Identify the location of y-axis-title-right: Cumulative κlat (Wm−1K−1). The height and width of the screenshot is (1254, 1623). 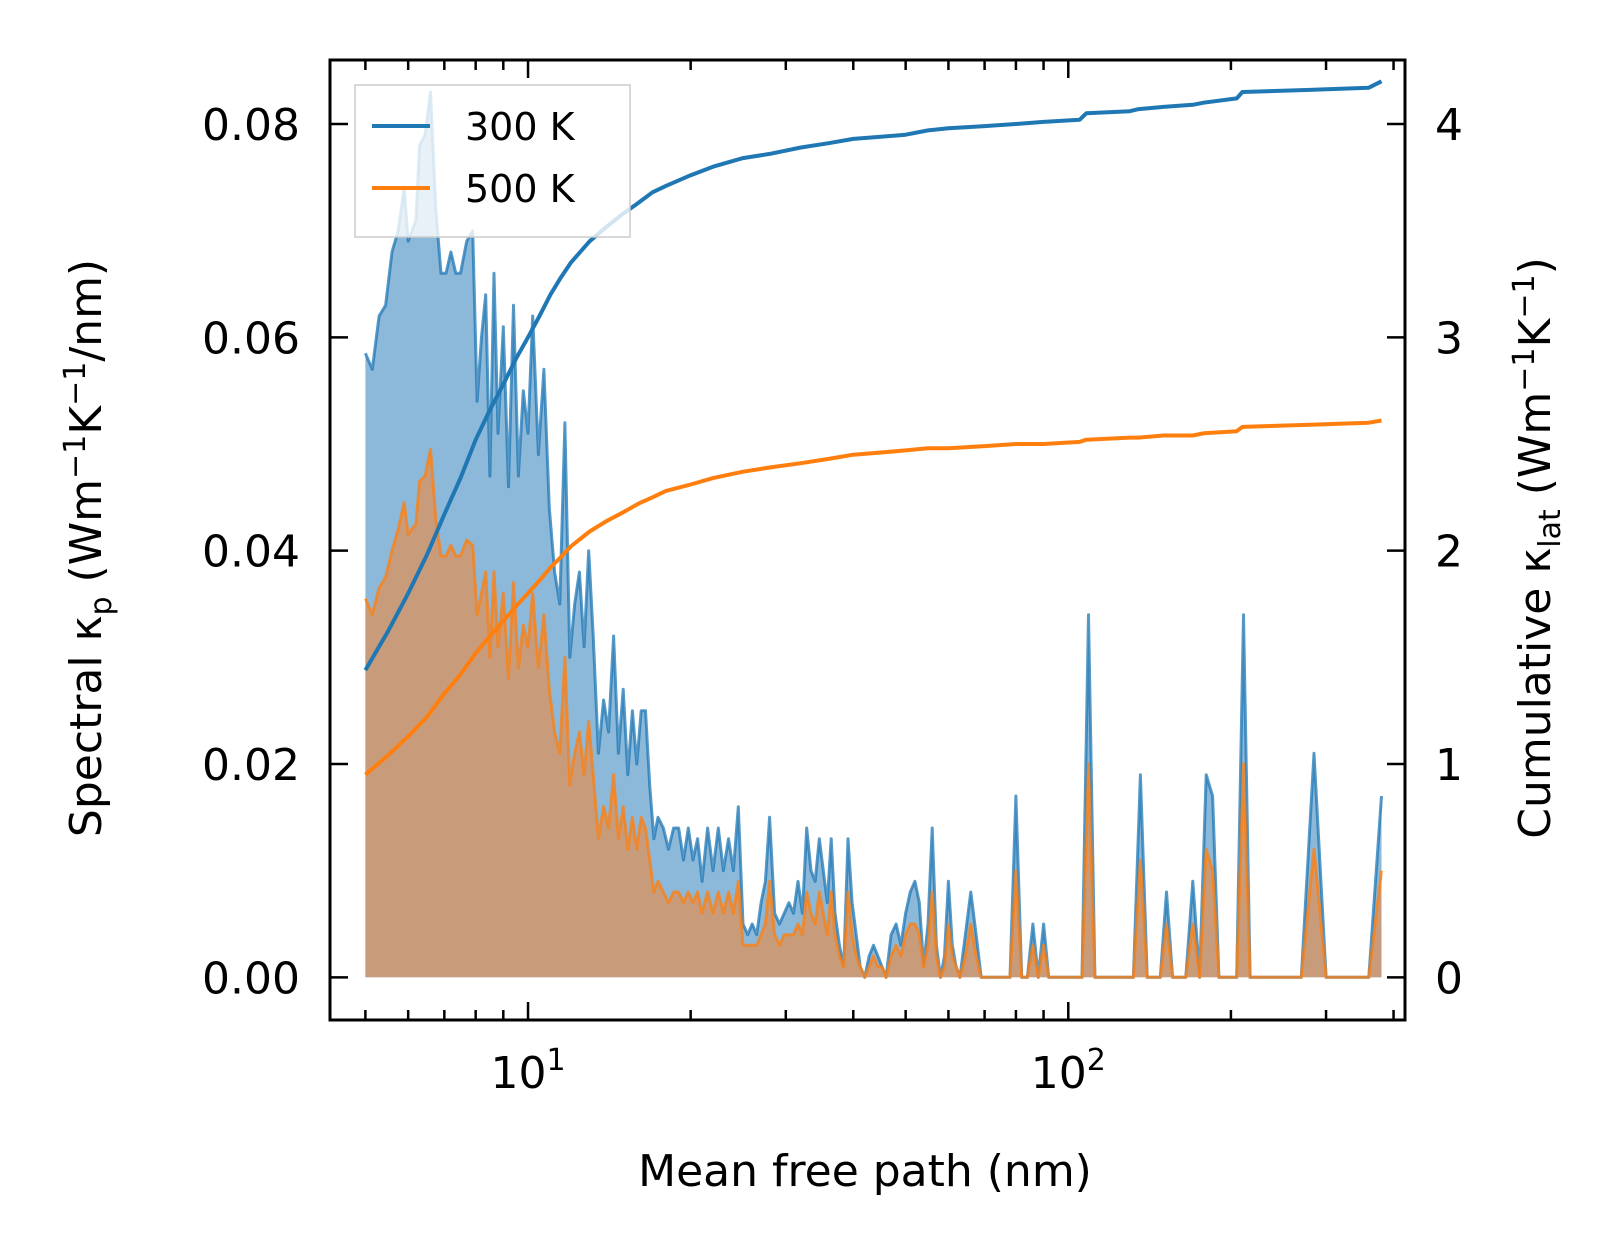
(1537, 548).